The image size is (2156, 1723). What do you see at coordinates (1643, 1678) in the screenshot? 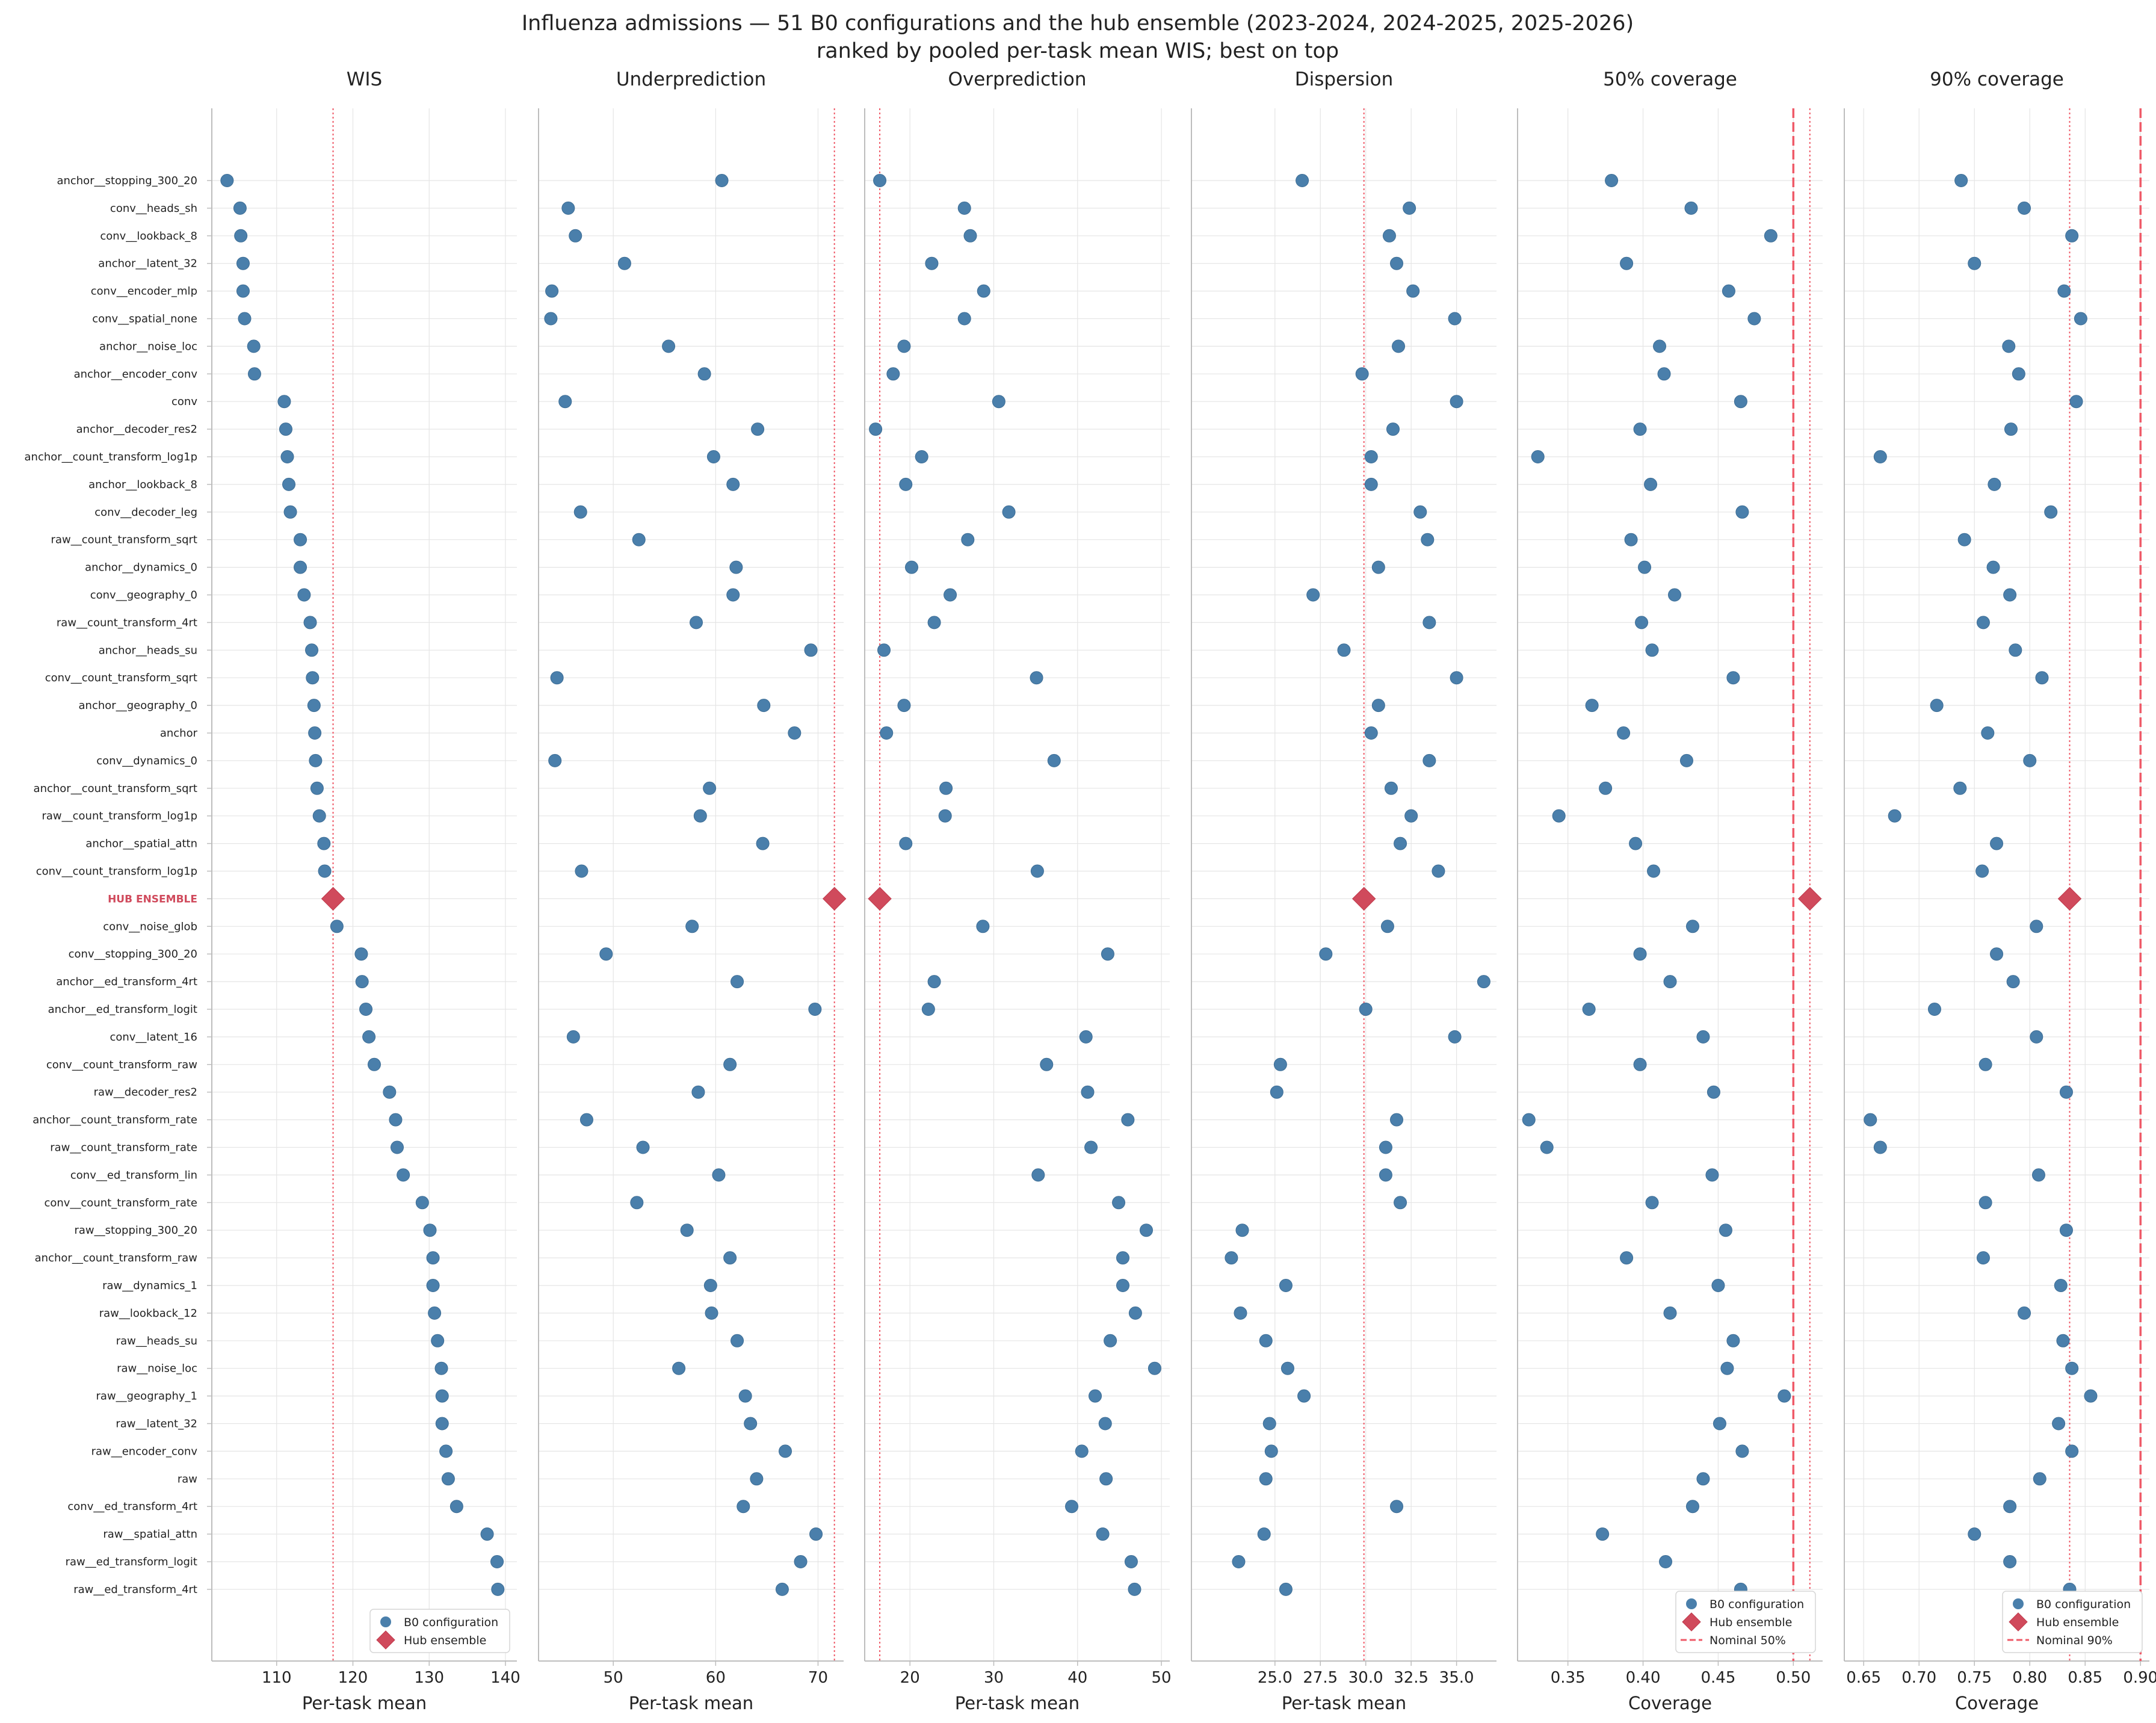
I see `x-tick-label: 0.40` at bounding box center [1643, 1678].